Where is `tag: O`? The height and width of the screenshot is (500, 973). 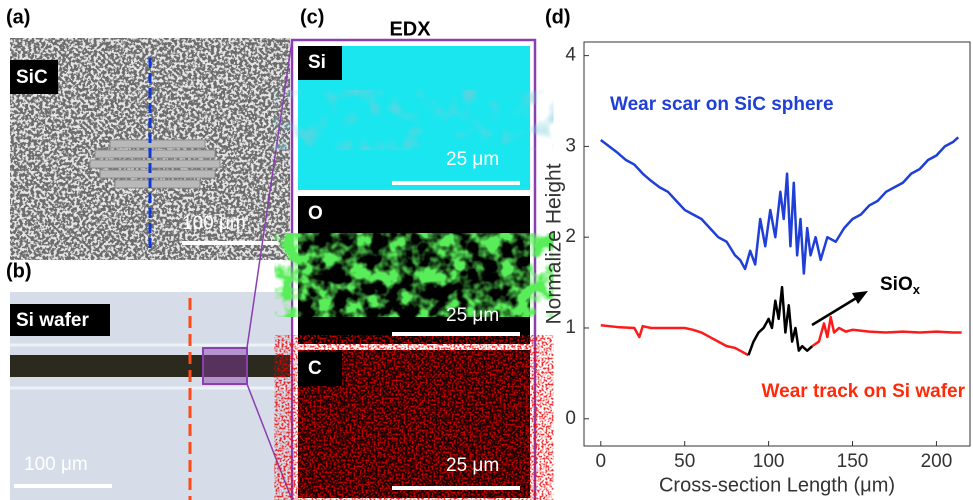 tag: O is located at coordinates (315, 213).